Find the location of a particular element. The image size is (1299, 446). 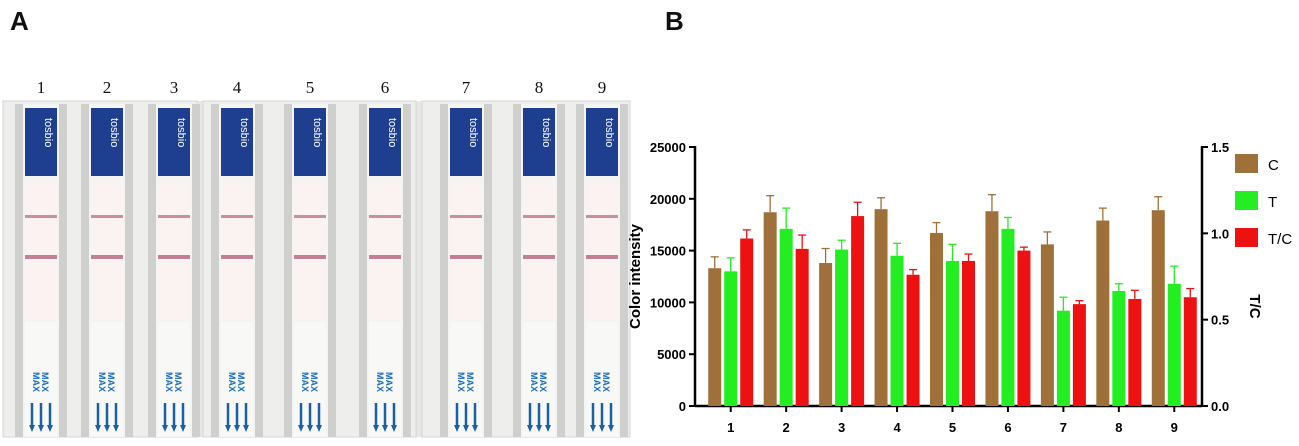

strip-number: 9 is located at coordinates (602, 87).